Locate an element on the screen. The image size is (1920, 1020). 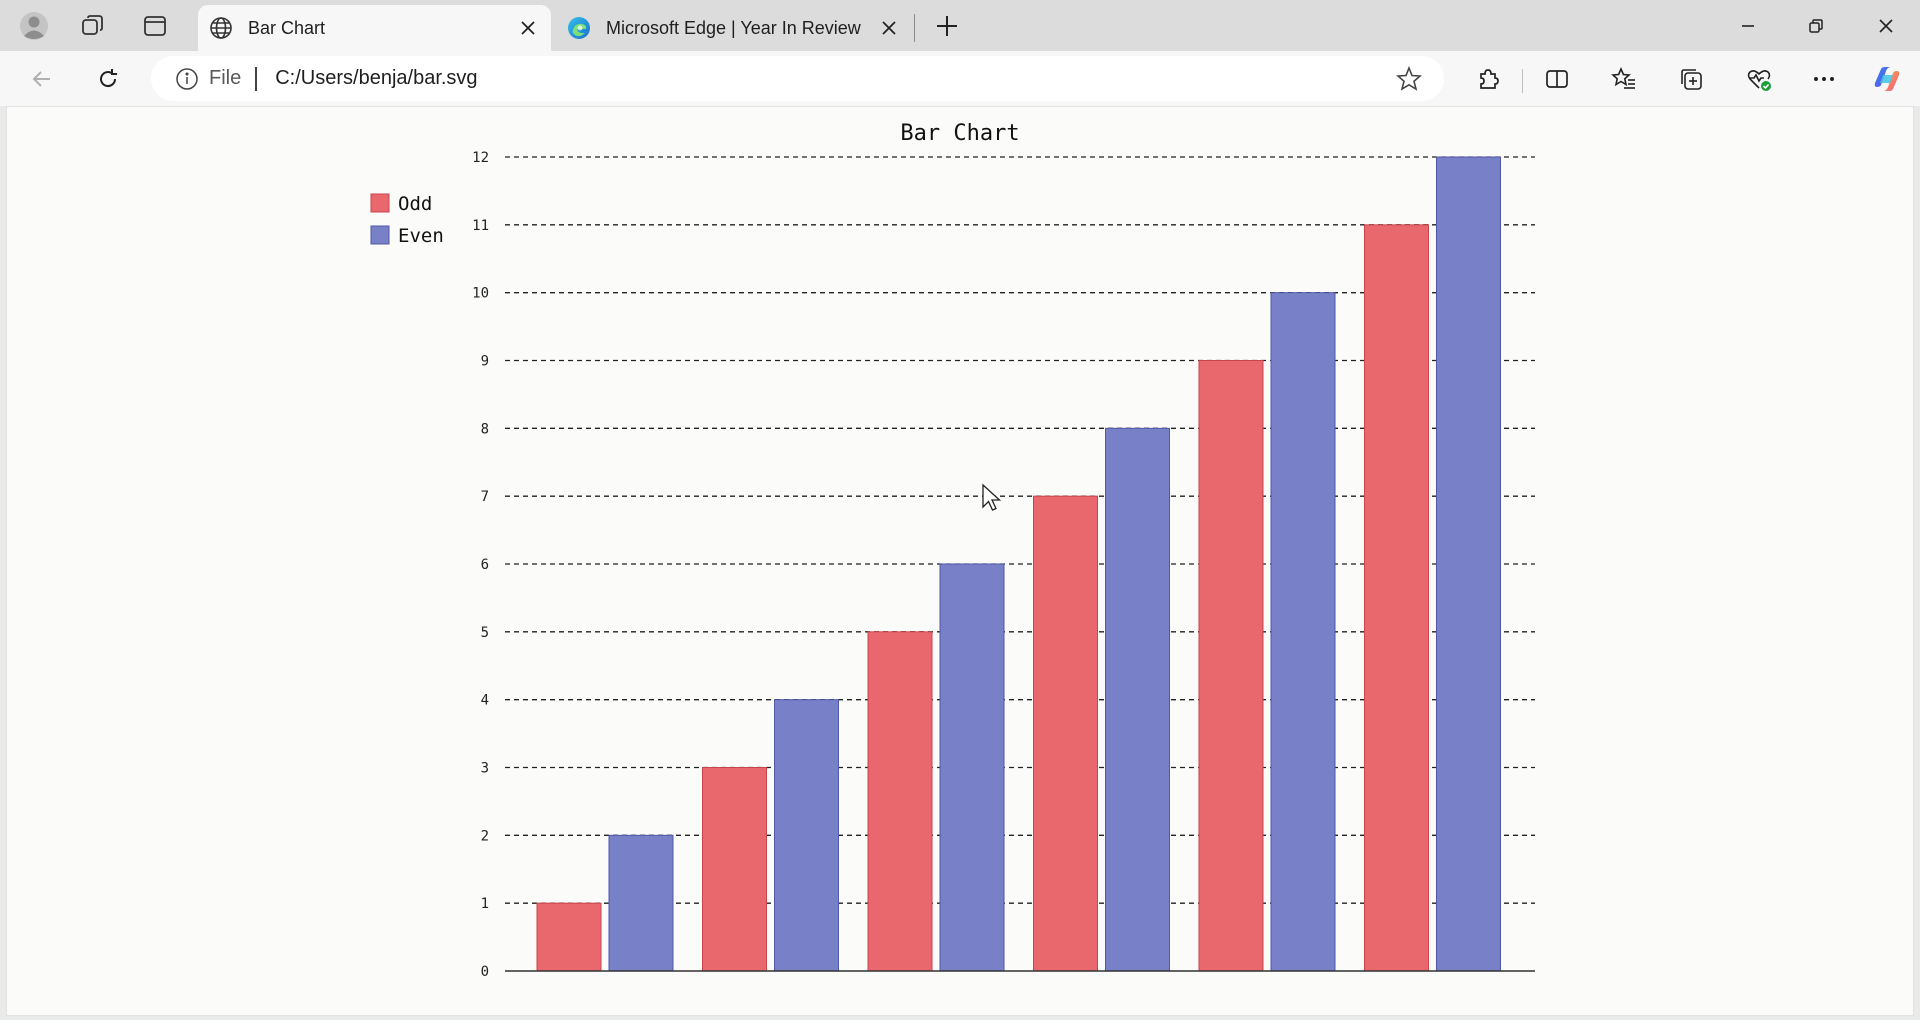
more-dots-icon is located at coordinates (1824, 79).